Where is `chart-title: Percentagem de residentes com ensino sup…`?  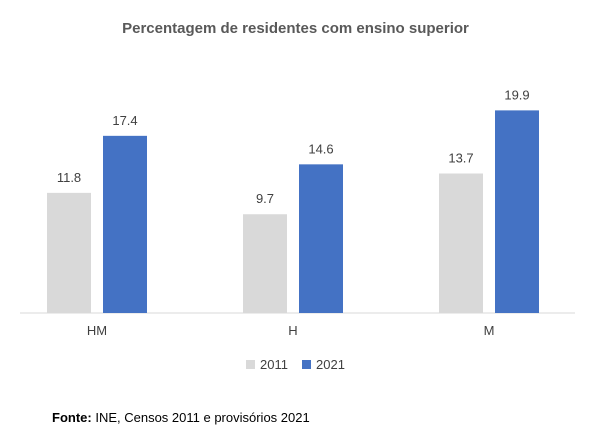 chart-title: Percentagem de residentes com ensino sup… is located at coordinates (295, 28).